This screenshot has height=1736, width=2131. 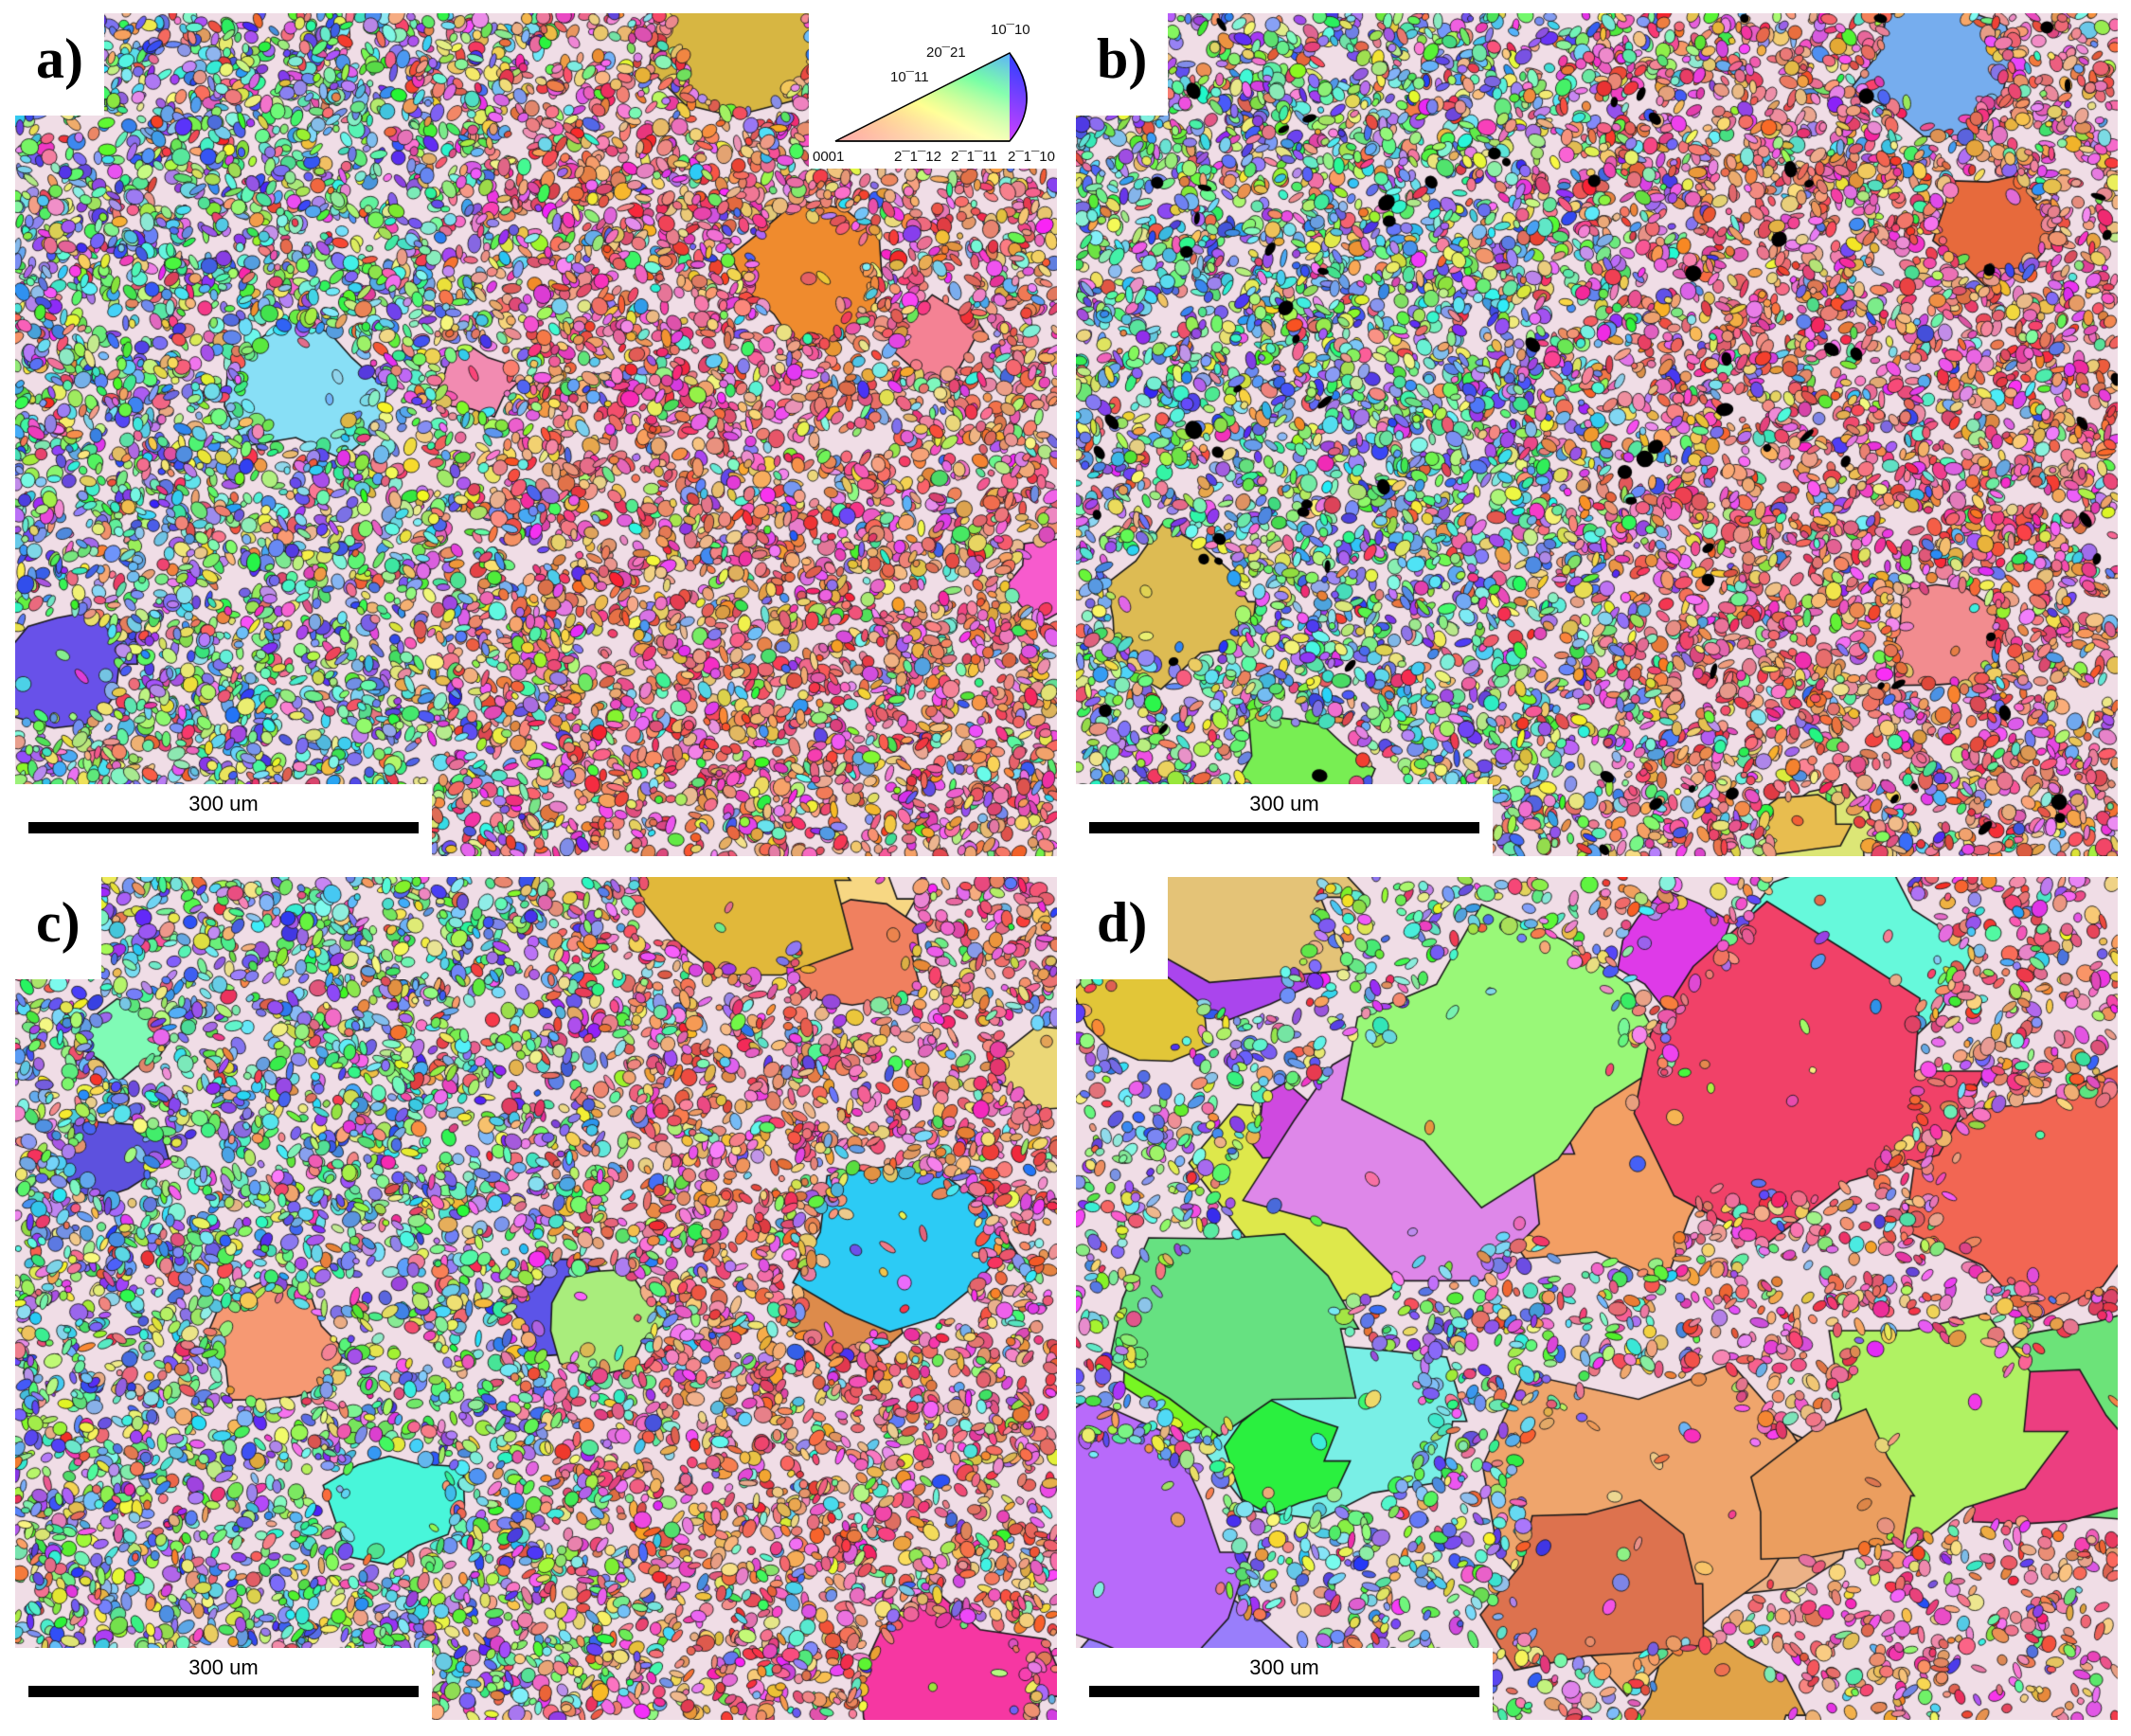 What do you see at coordinates (828, 157) in the screenshot?
I see `ipf-label-0001: 0001` at bounding box center [828, 157].